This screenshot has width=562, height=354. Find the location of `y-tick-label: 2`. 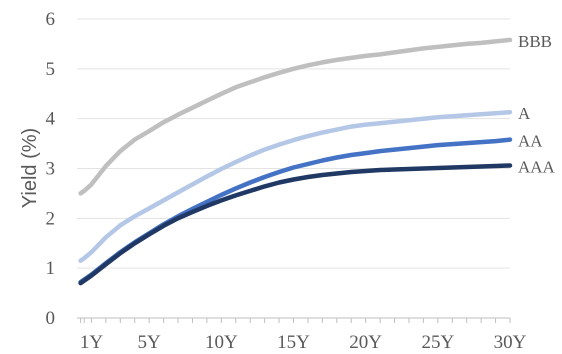

y-tick-label: 2 is located at coordinates (51, 218).